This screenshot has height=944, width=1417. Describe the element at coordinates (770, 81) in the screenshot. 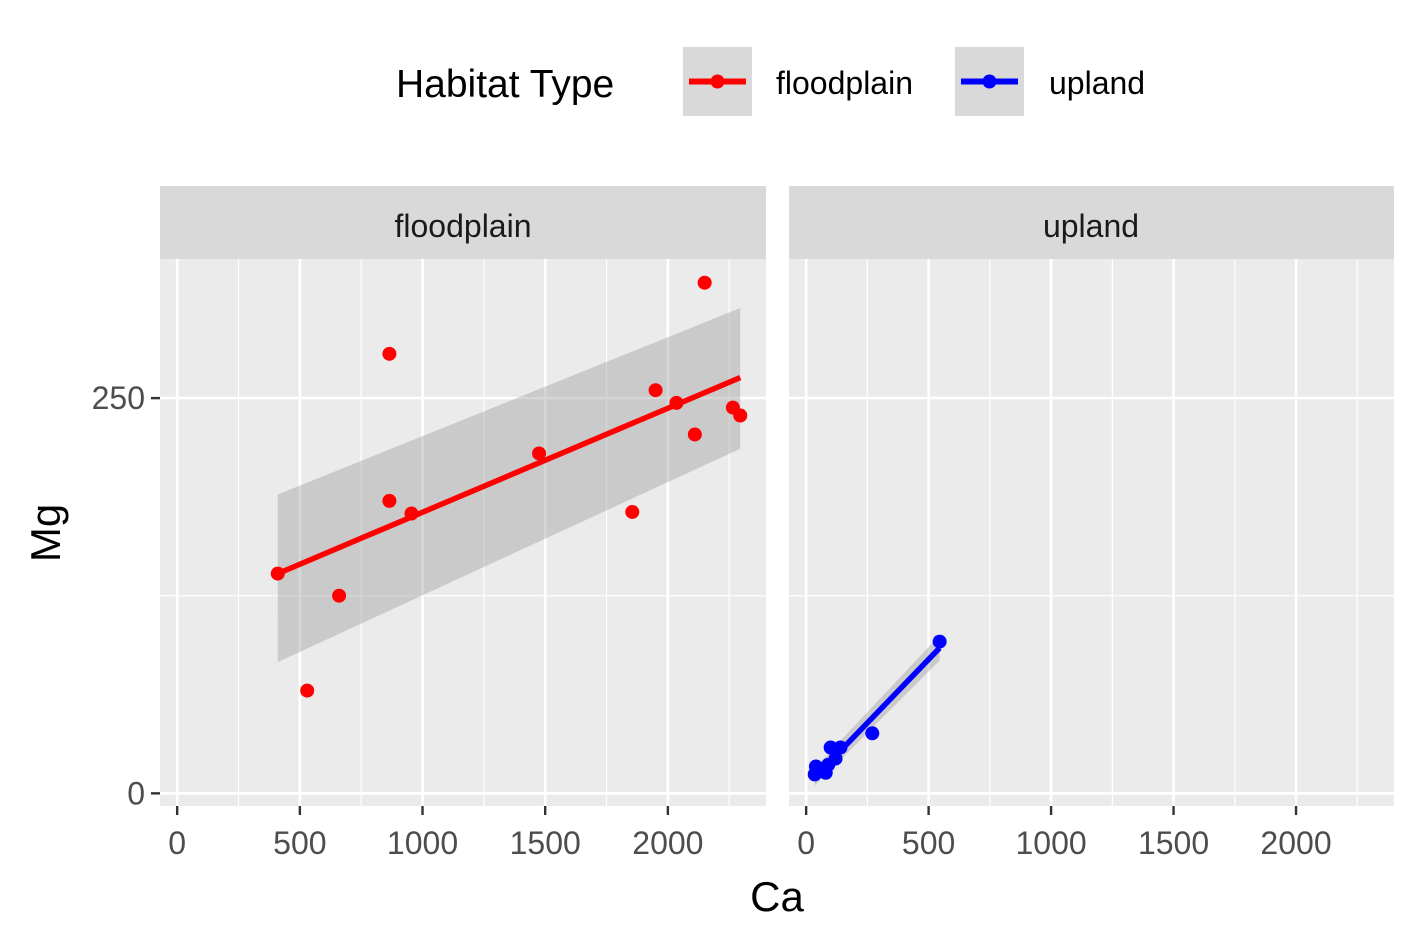

I see `legend: Habitat Type floodplain upland` at that location.